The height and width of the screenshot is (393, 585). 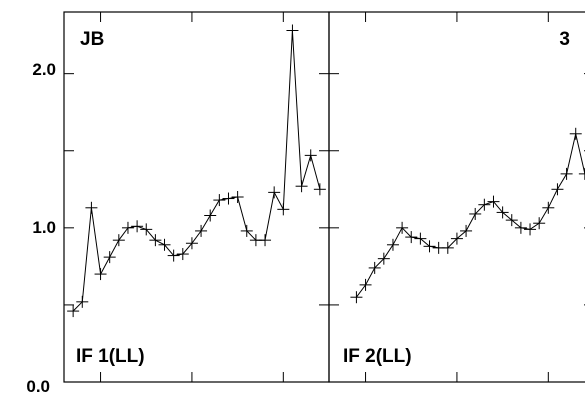 I want to click on y-tick-label-2-0: 2.0, so click(x=44, y=69).